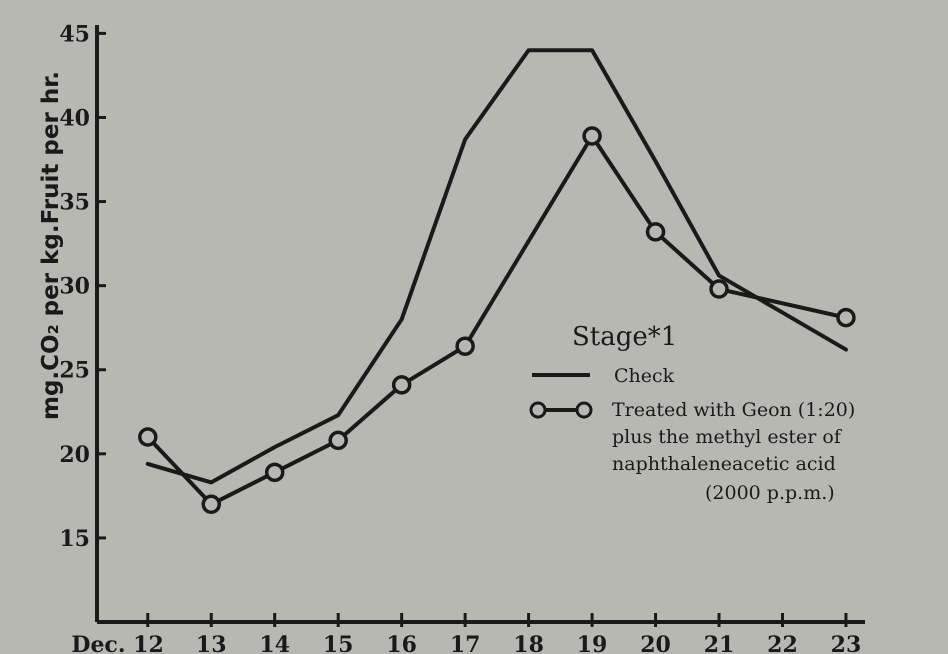 Image resolution: width=948 pixels, height=654 pixels. Describe the element at coordinates (211, 643) in the screenshot. I see `x-tick-label: 13` at that location.